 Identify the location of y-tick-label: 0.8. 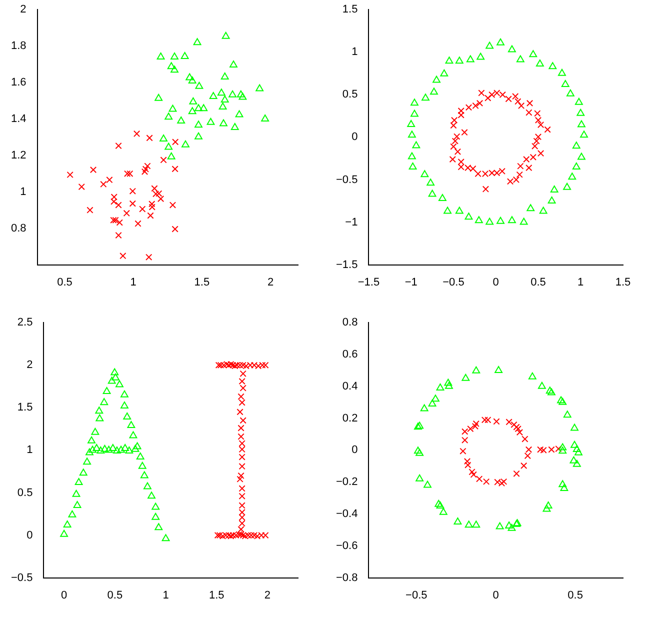
(18, 228).